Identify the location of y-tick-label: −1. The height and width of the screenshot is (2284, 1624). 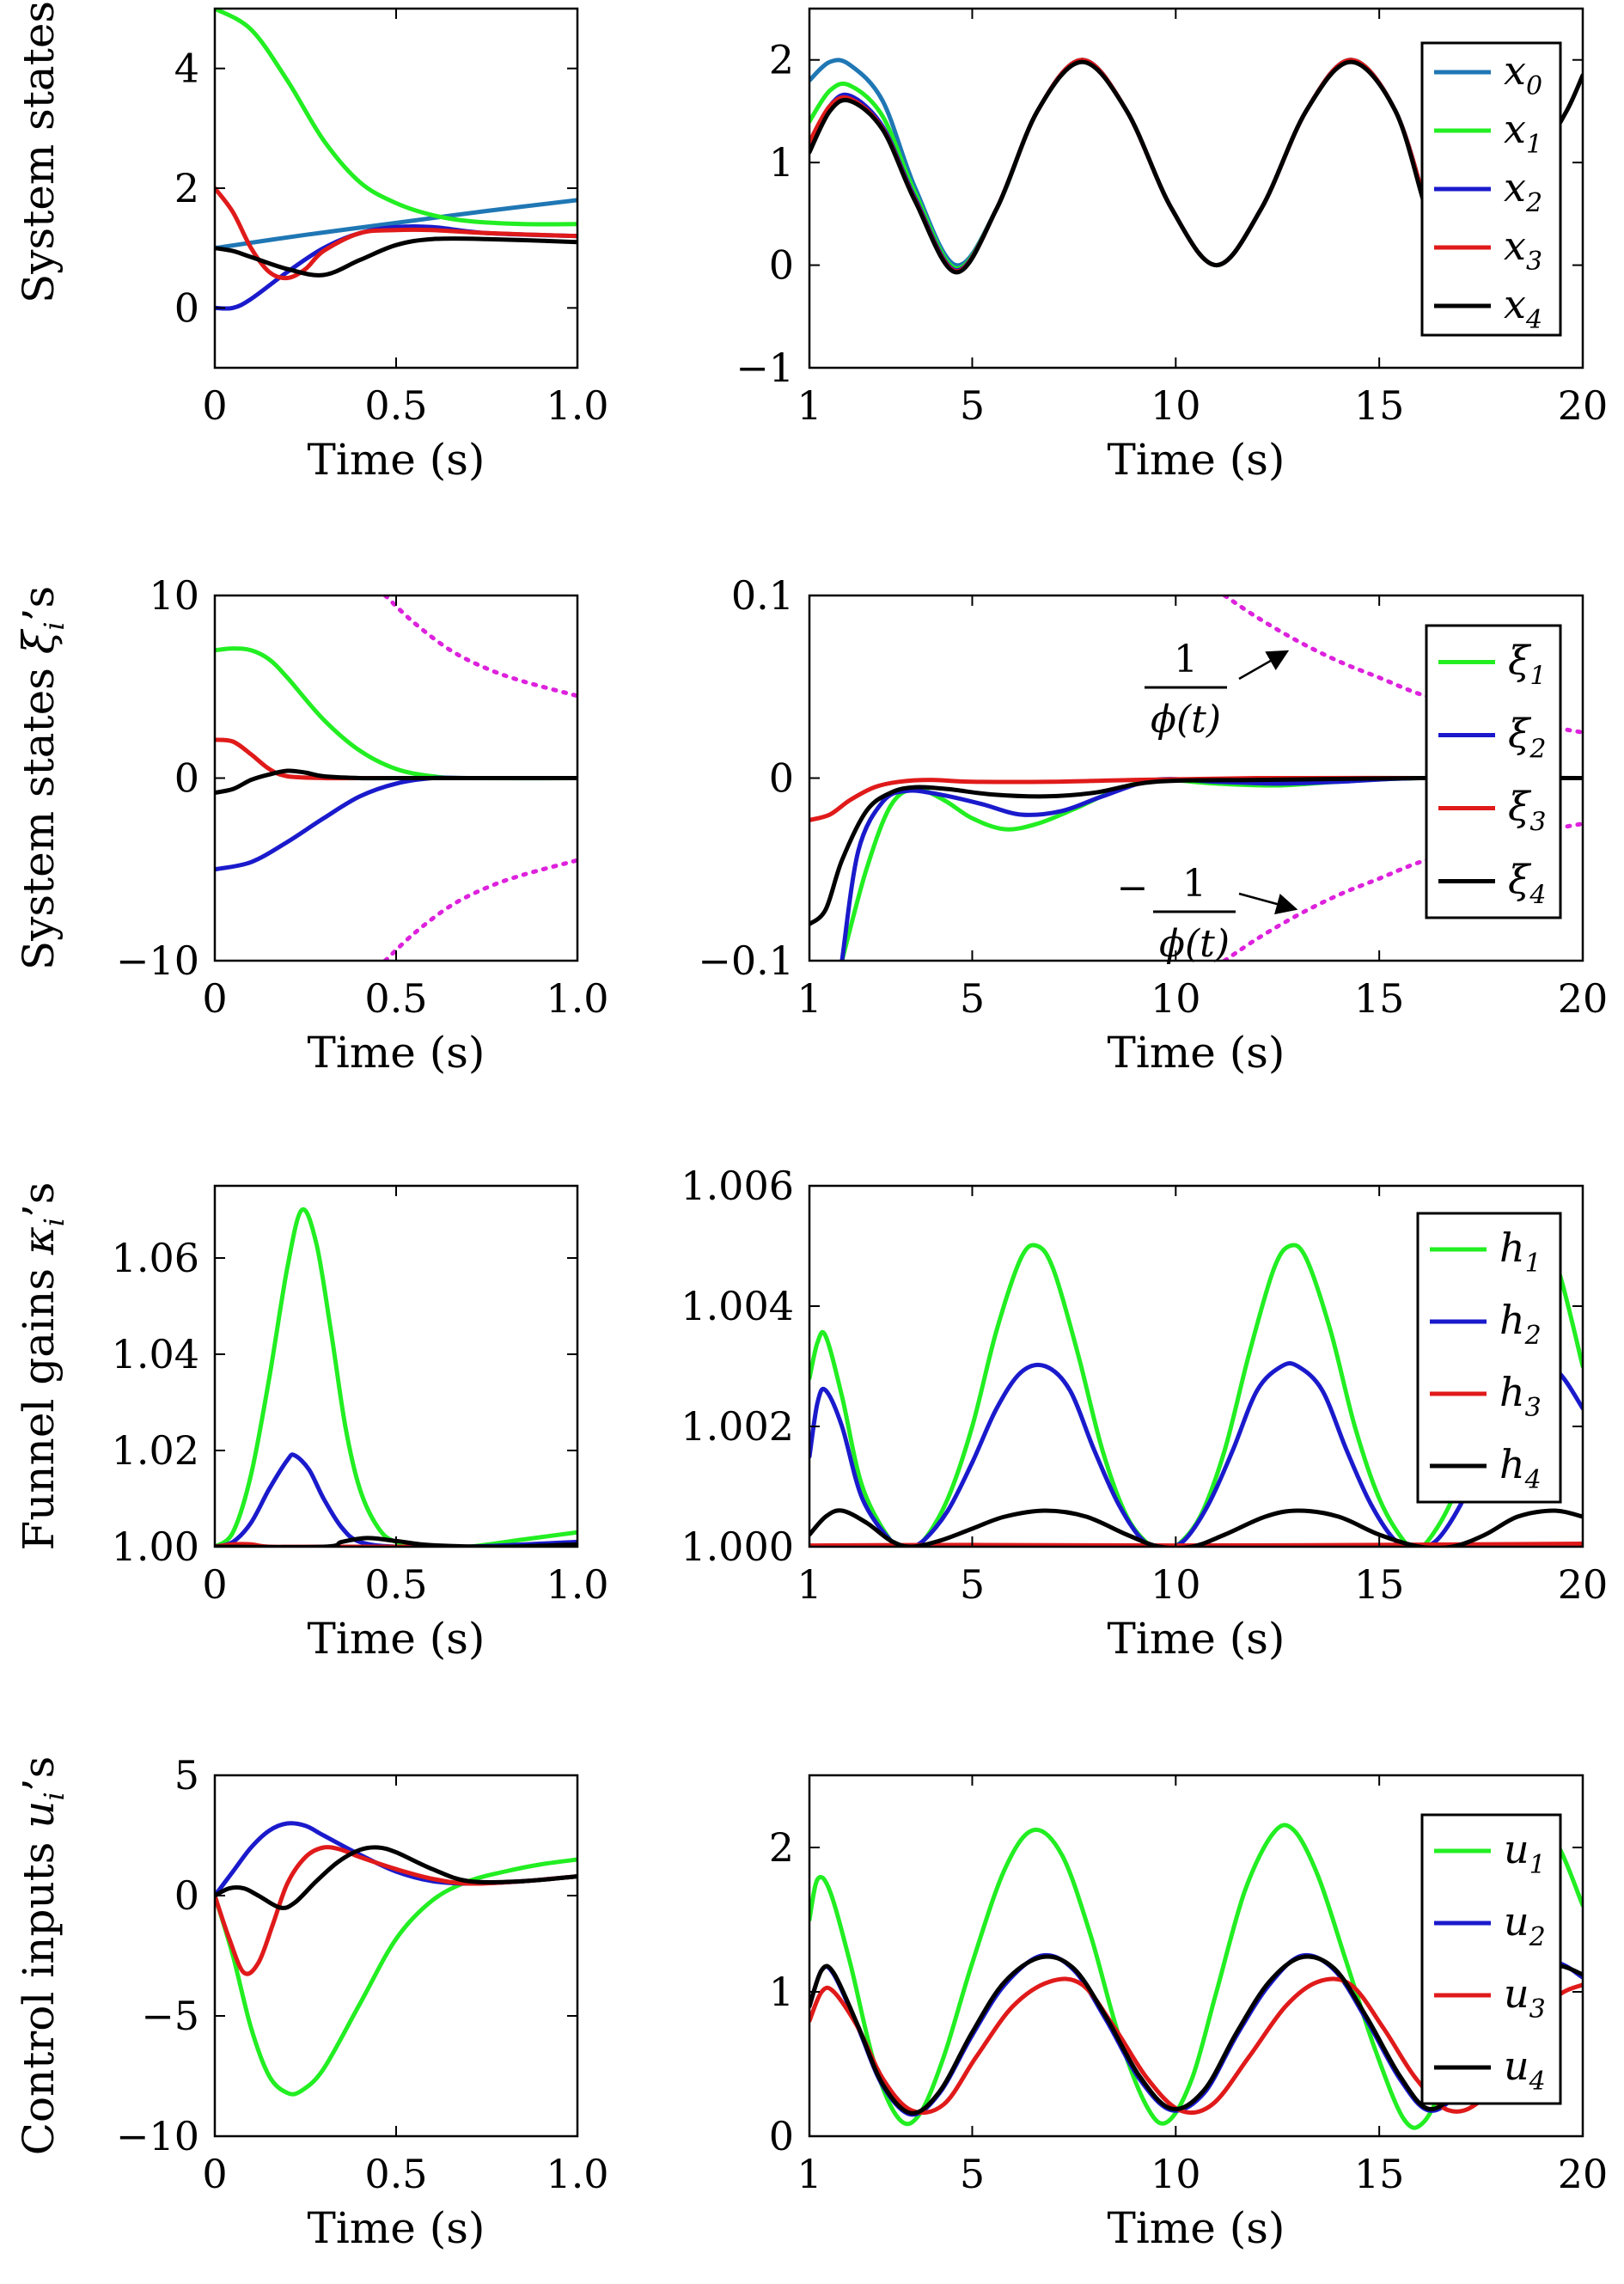
(765, 368).